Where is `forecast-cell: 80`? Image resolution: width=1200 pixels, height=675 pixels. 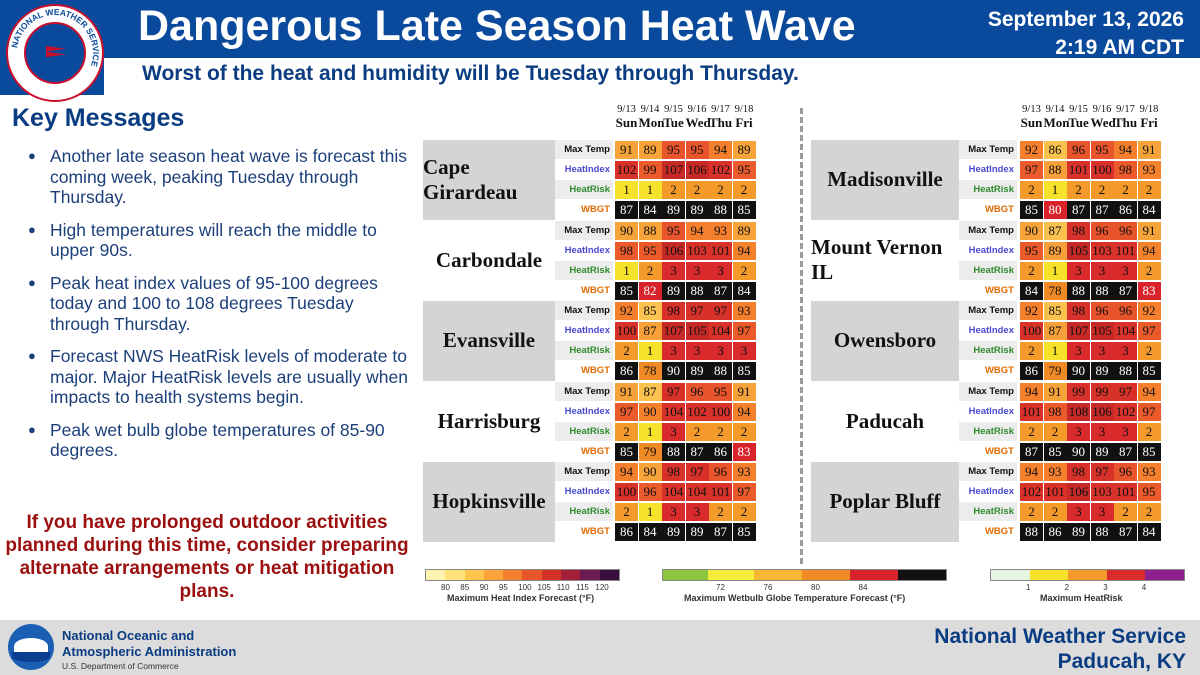 forecast-cell: 80 is located at coordinates (1055, 210).